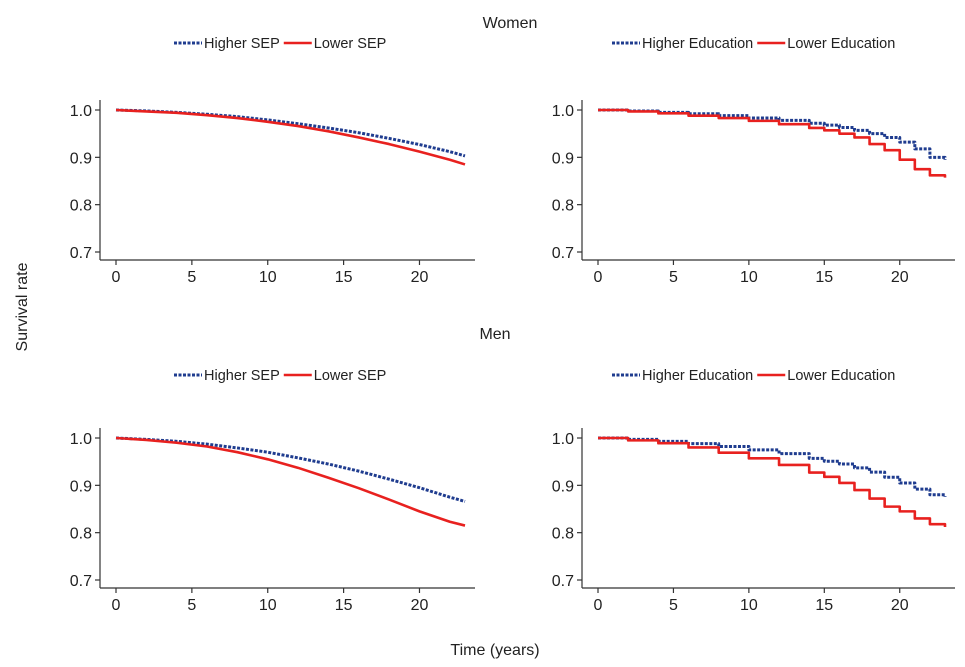  I want to click on series-line-higher-sep, so click(290, 469).